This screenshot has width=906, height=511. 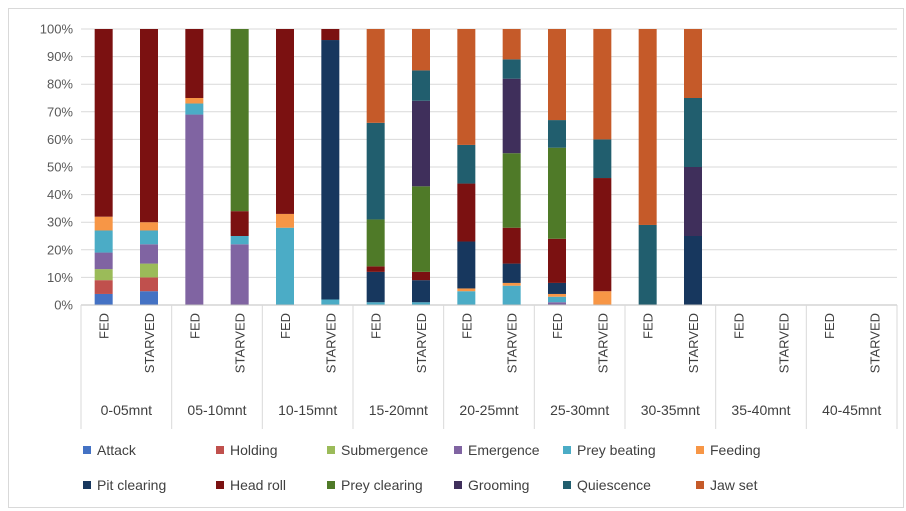 I want to click on legend-label: Prey beating, so click(x=616, y=450).